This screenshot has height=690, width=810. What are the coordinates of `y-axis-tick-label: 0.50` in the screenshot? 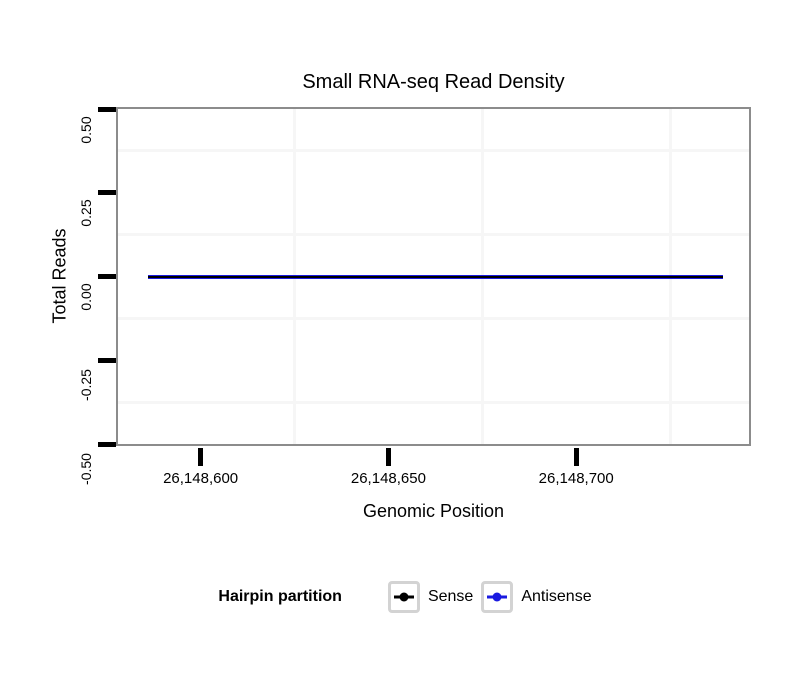 It's located at (86, 129).